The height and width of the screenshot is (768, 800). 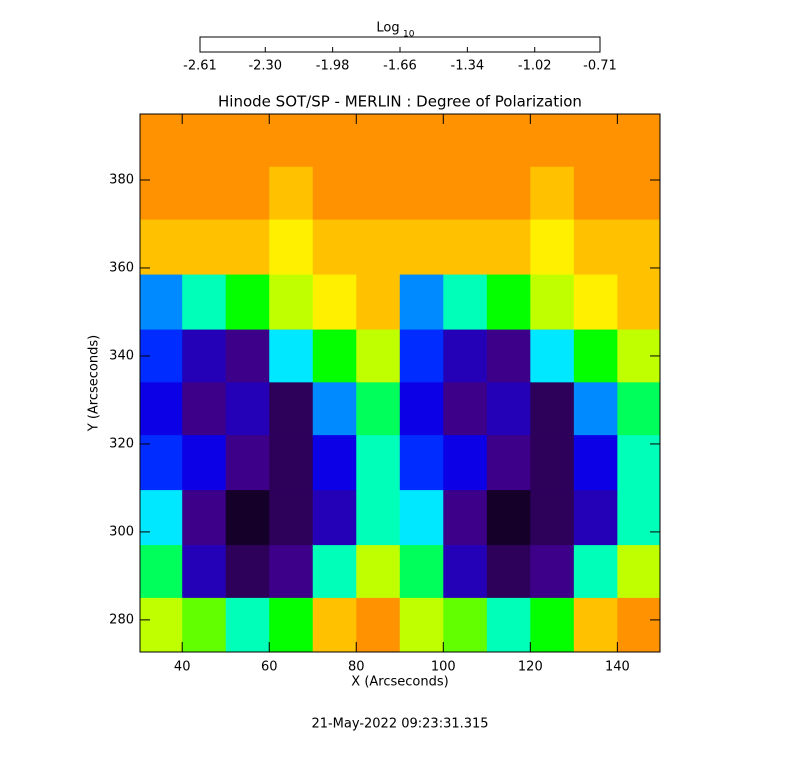 I want to click on x-axis-label: X (Arcseconds), so click(x=399, y=682).